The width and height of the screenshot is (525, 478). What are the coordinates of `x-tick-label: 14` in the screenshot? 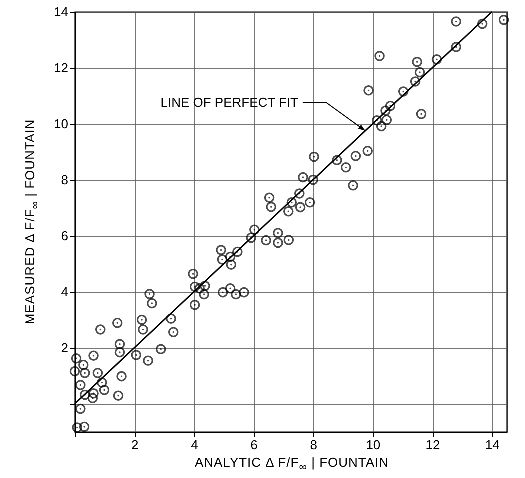 It's located at (492, 445).